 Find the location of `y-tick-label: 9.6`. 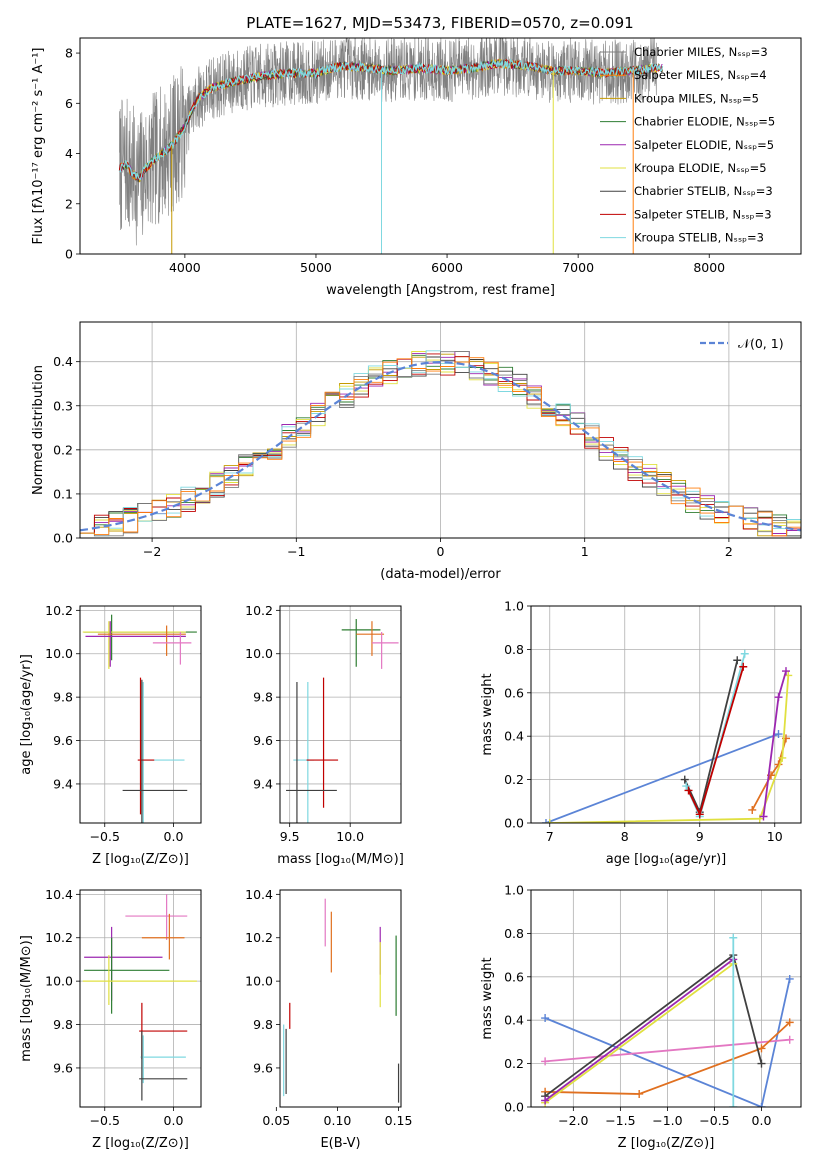

y-tick-label: 9.6 is located at coordinates (263, 1067).